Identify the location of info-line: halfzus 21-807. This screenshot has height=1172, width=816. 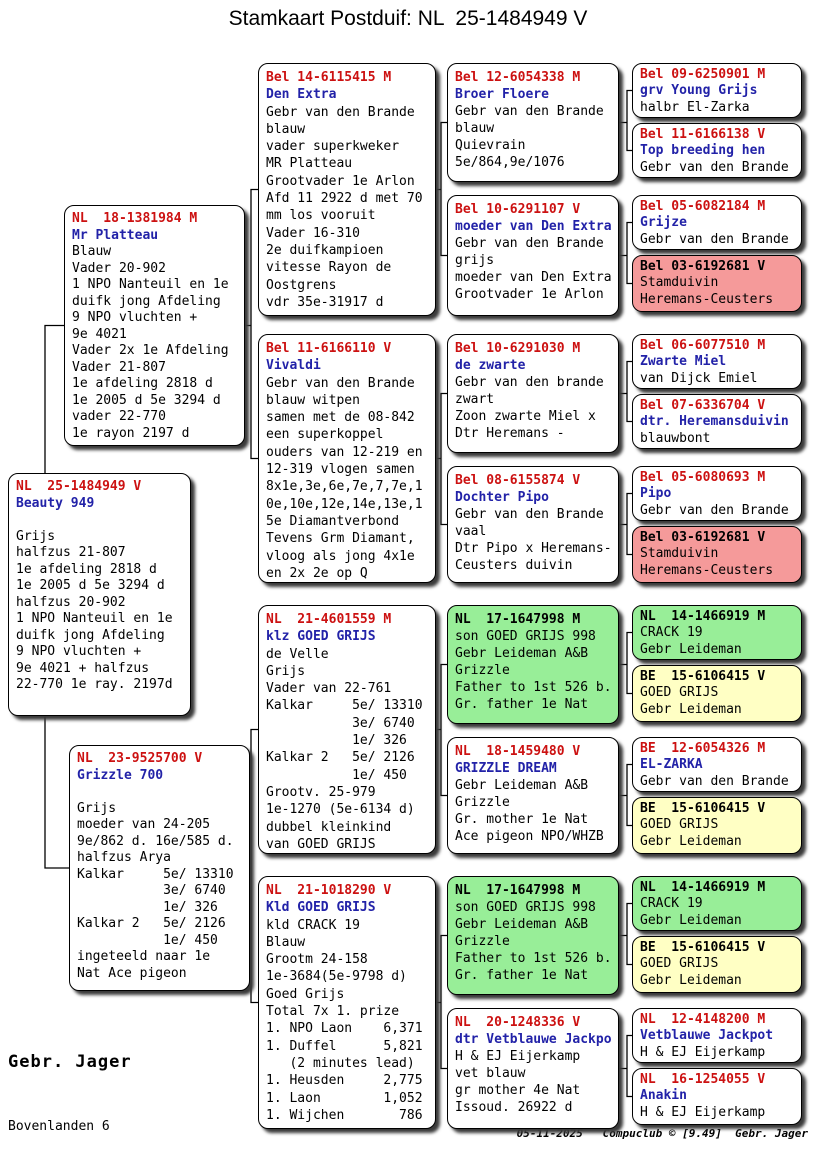
(71, 552).